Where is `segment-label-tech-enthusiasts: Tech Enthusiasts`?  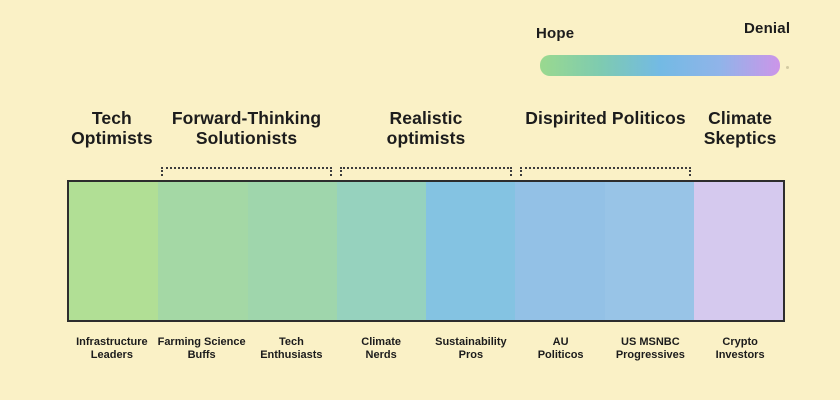 segment-label-tech-enthusiasts: Tech Enthusiasts is located at coordinates (291, 349).